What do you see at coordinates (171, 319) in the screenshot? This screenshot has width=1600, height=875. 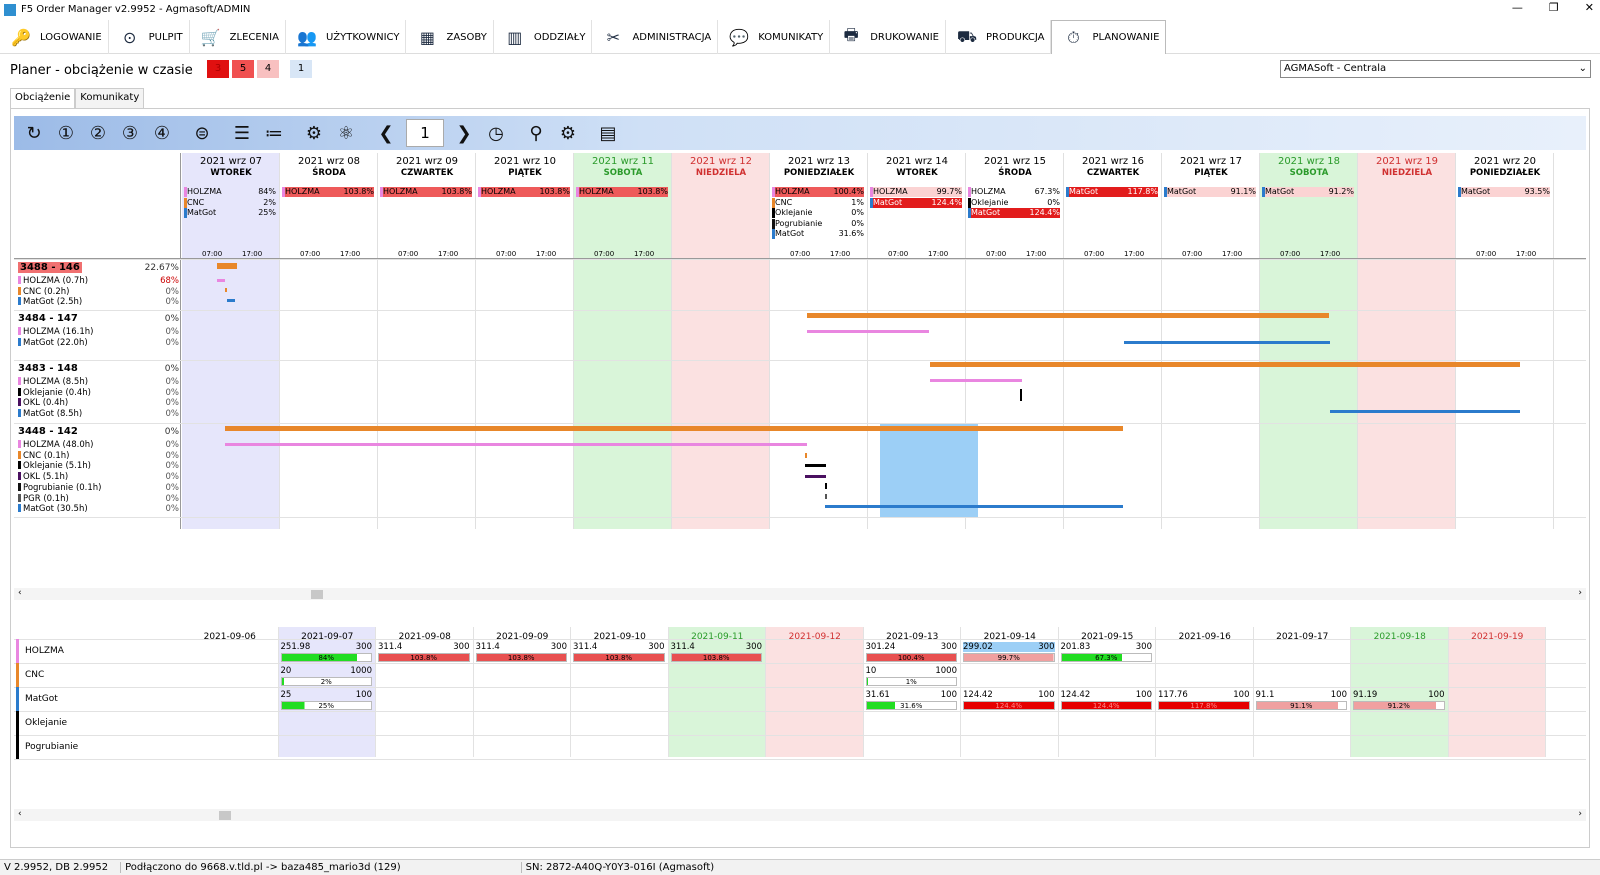 I see `order-progress: 0%` at bounding box center [171, 319].